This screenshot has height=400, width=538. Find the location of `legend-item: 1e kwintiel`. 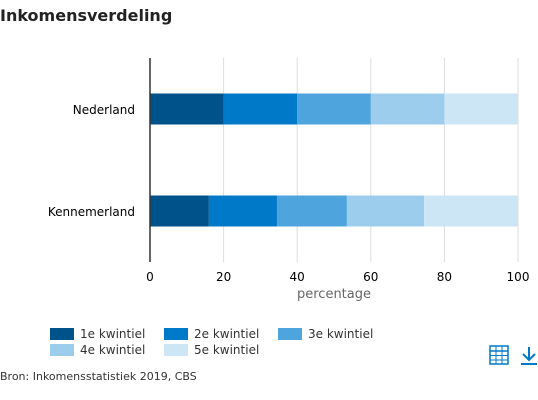

legend-item: 1e kwintiel is located at coordinates (107, 334).